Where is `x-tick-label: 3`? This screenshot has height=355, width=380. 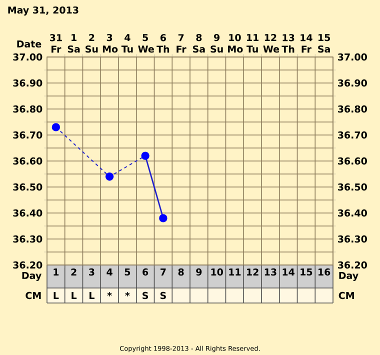 x-tick-label: 3 is located at coordinates (91, 272).